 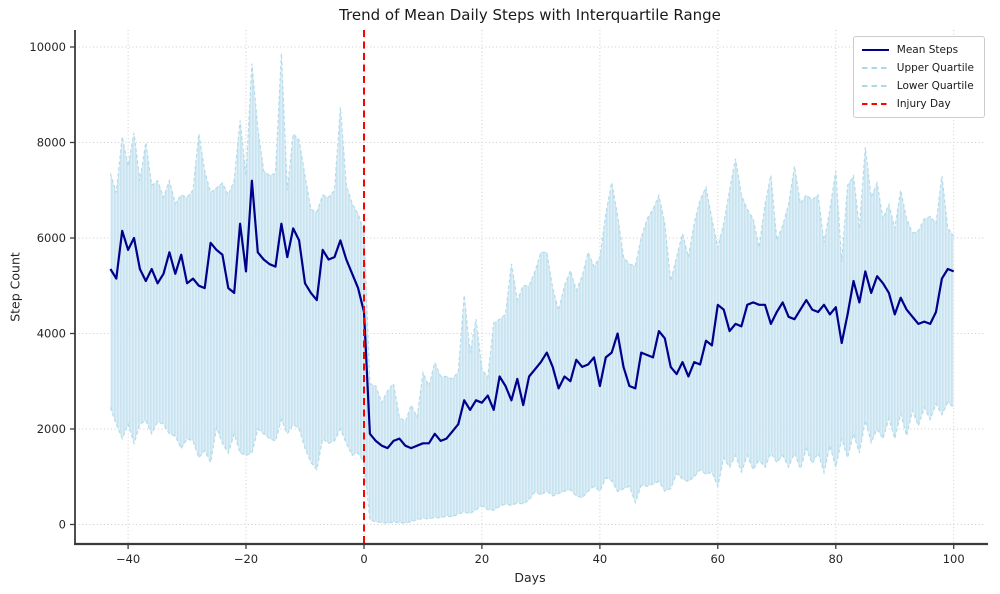 I want to click on y-tick-label: 6000, so click(x=51, y=238).